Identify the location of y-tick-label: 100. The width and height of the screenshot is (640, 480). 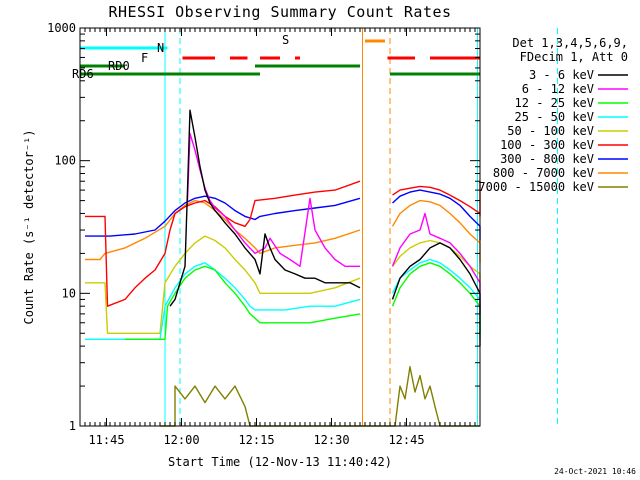
(65, 161).